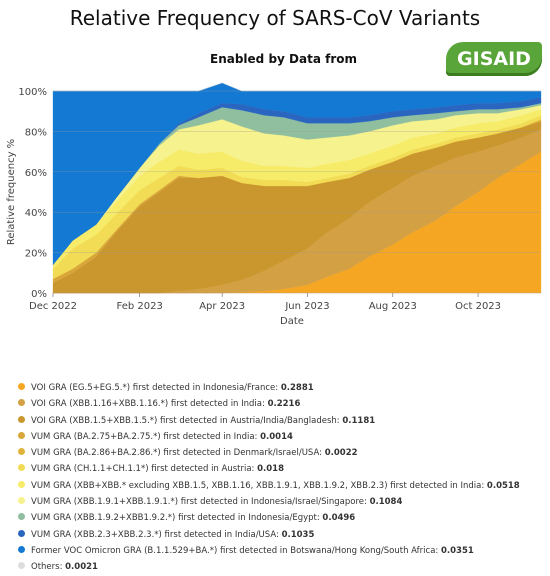 This screenshot has width=550, height=576. What do you see at coordinates (283, 59) in the screenshot?
I see `chart-subtitle: Enabled by Data from` at bounding box center [283, 59].